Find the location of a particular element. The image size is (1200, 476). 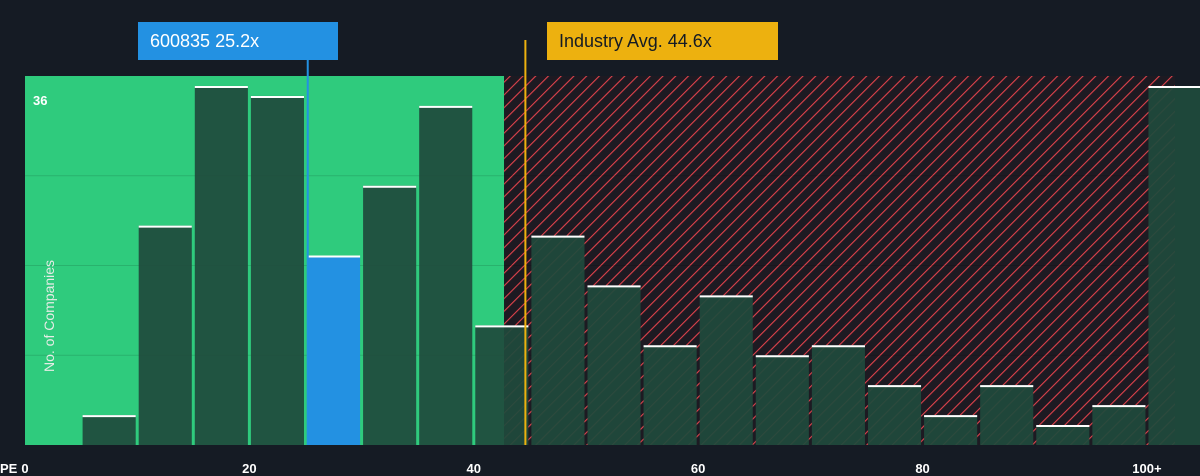

x-tick-label-1: 20 is located at coordinates (249, 468).